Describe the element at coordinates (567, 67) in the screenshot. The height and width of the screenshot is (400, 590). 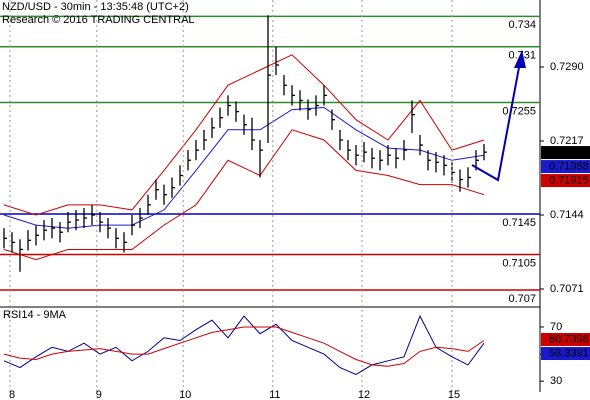
I see `y-tick-label: 0.7290` at that location.